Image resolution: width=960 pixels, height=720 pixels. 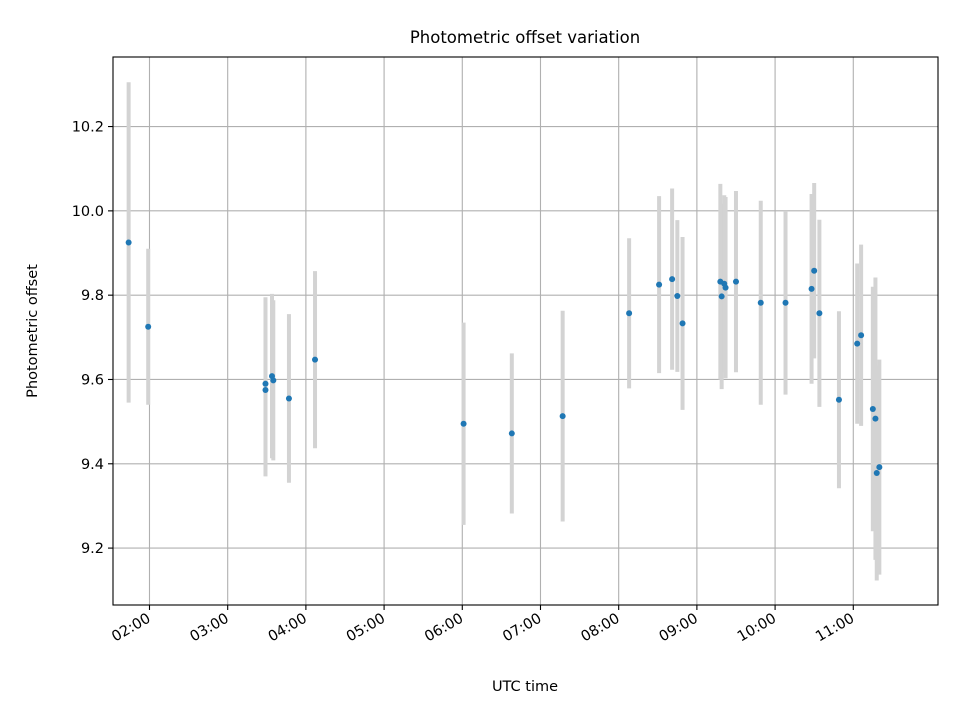 I want to click on chart-title: Photometric offset variation, so click(x=525, y=37).